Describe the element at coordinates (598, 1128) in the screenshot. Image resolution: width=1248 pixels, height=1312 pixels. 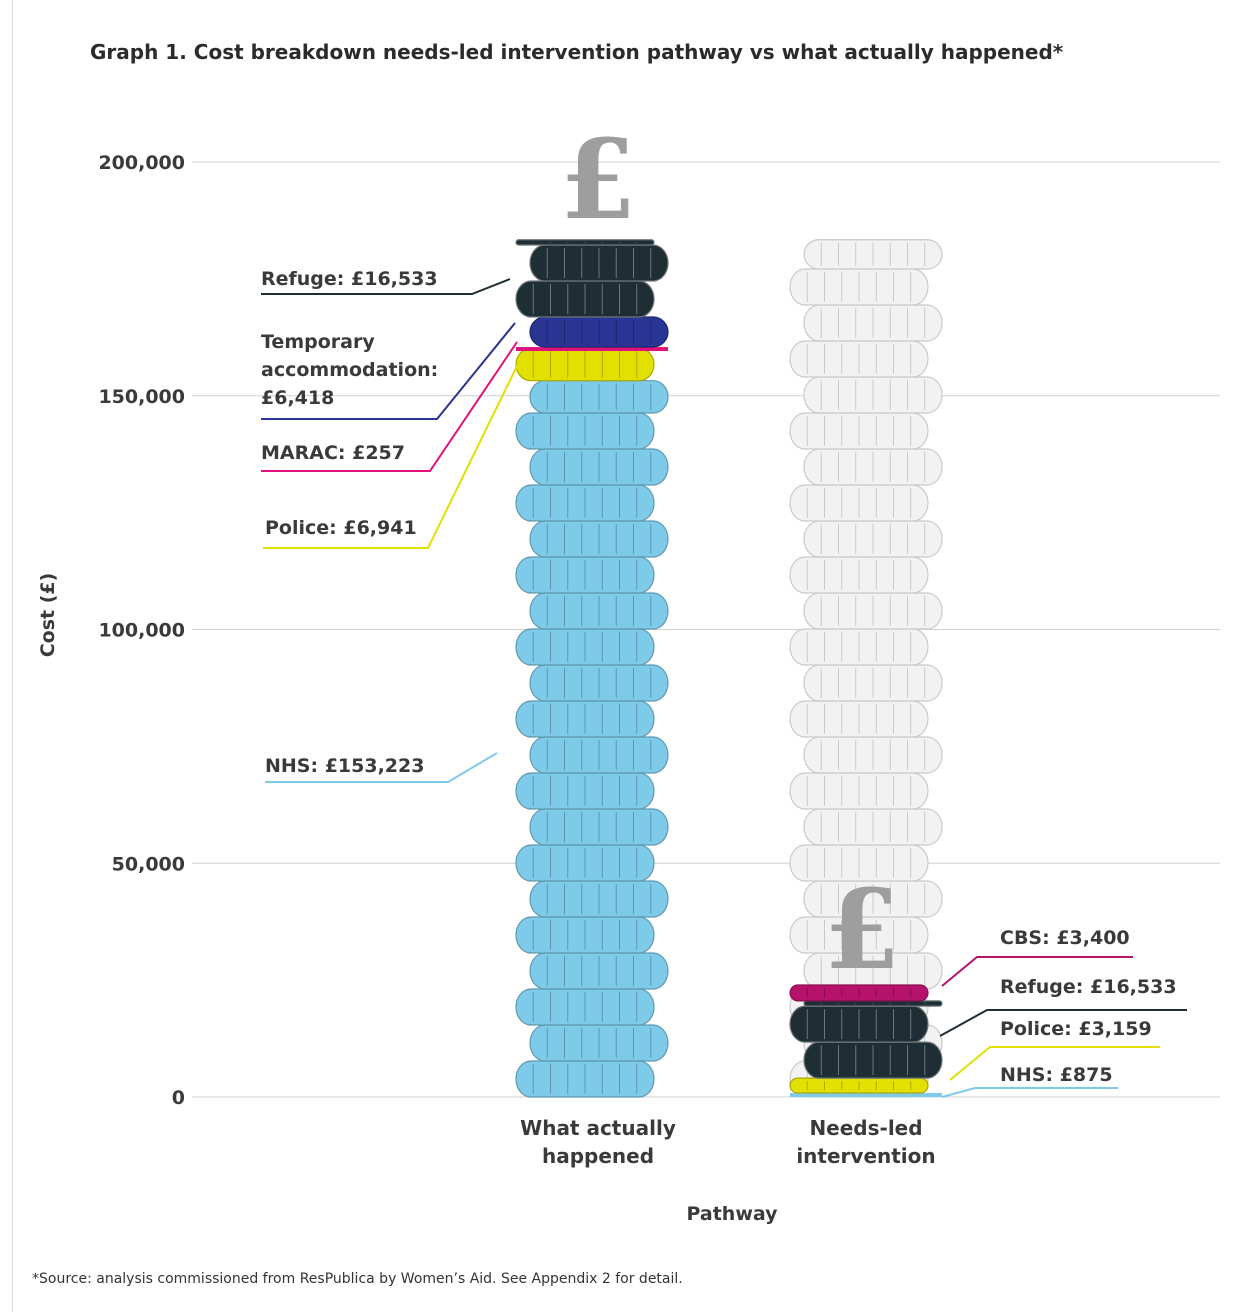
I see `category-label: What actually` at that location.